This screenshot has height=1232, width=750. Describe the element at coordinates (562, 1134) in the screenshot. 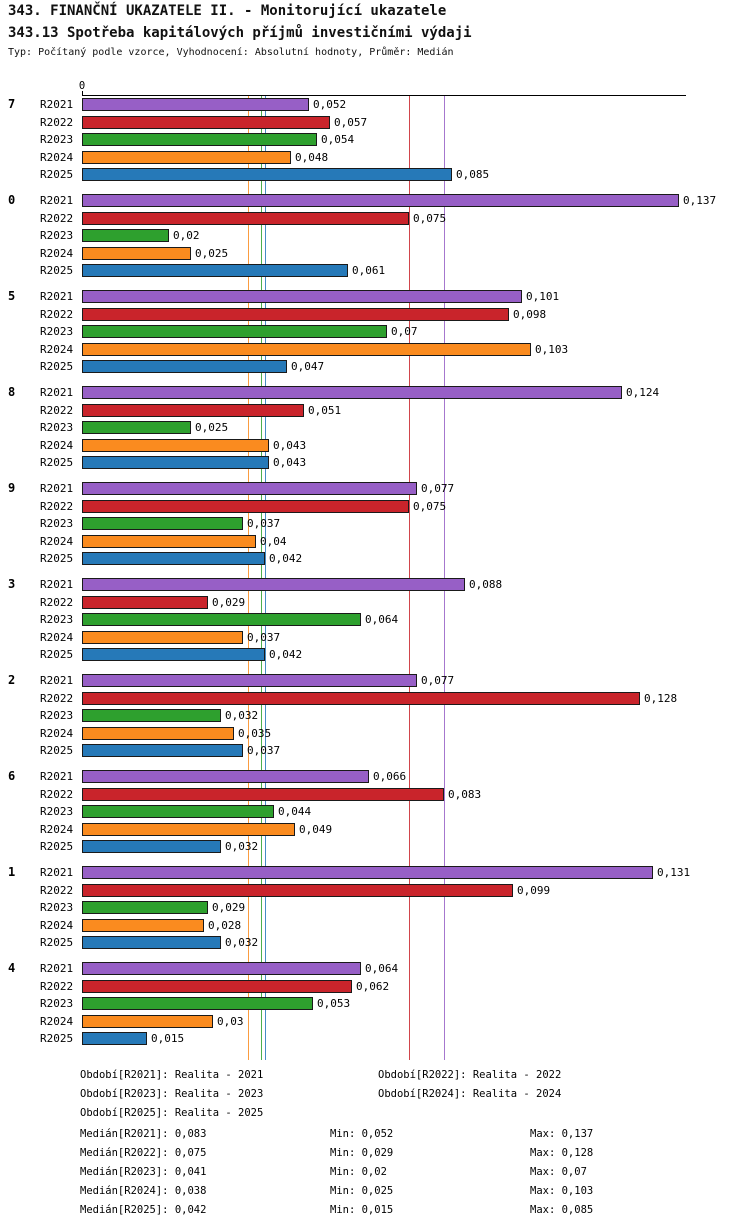

I see `stat-max: Max: 0,137` at that location.